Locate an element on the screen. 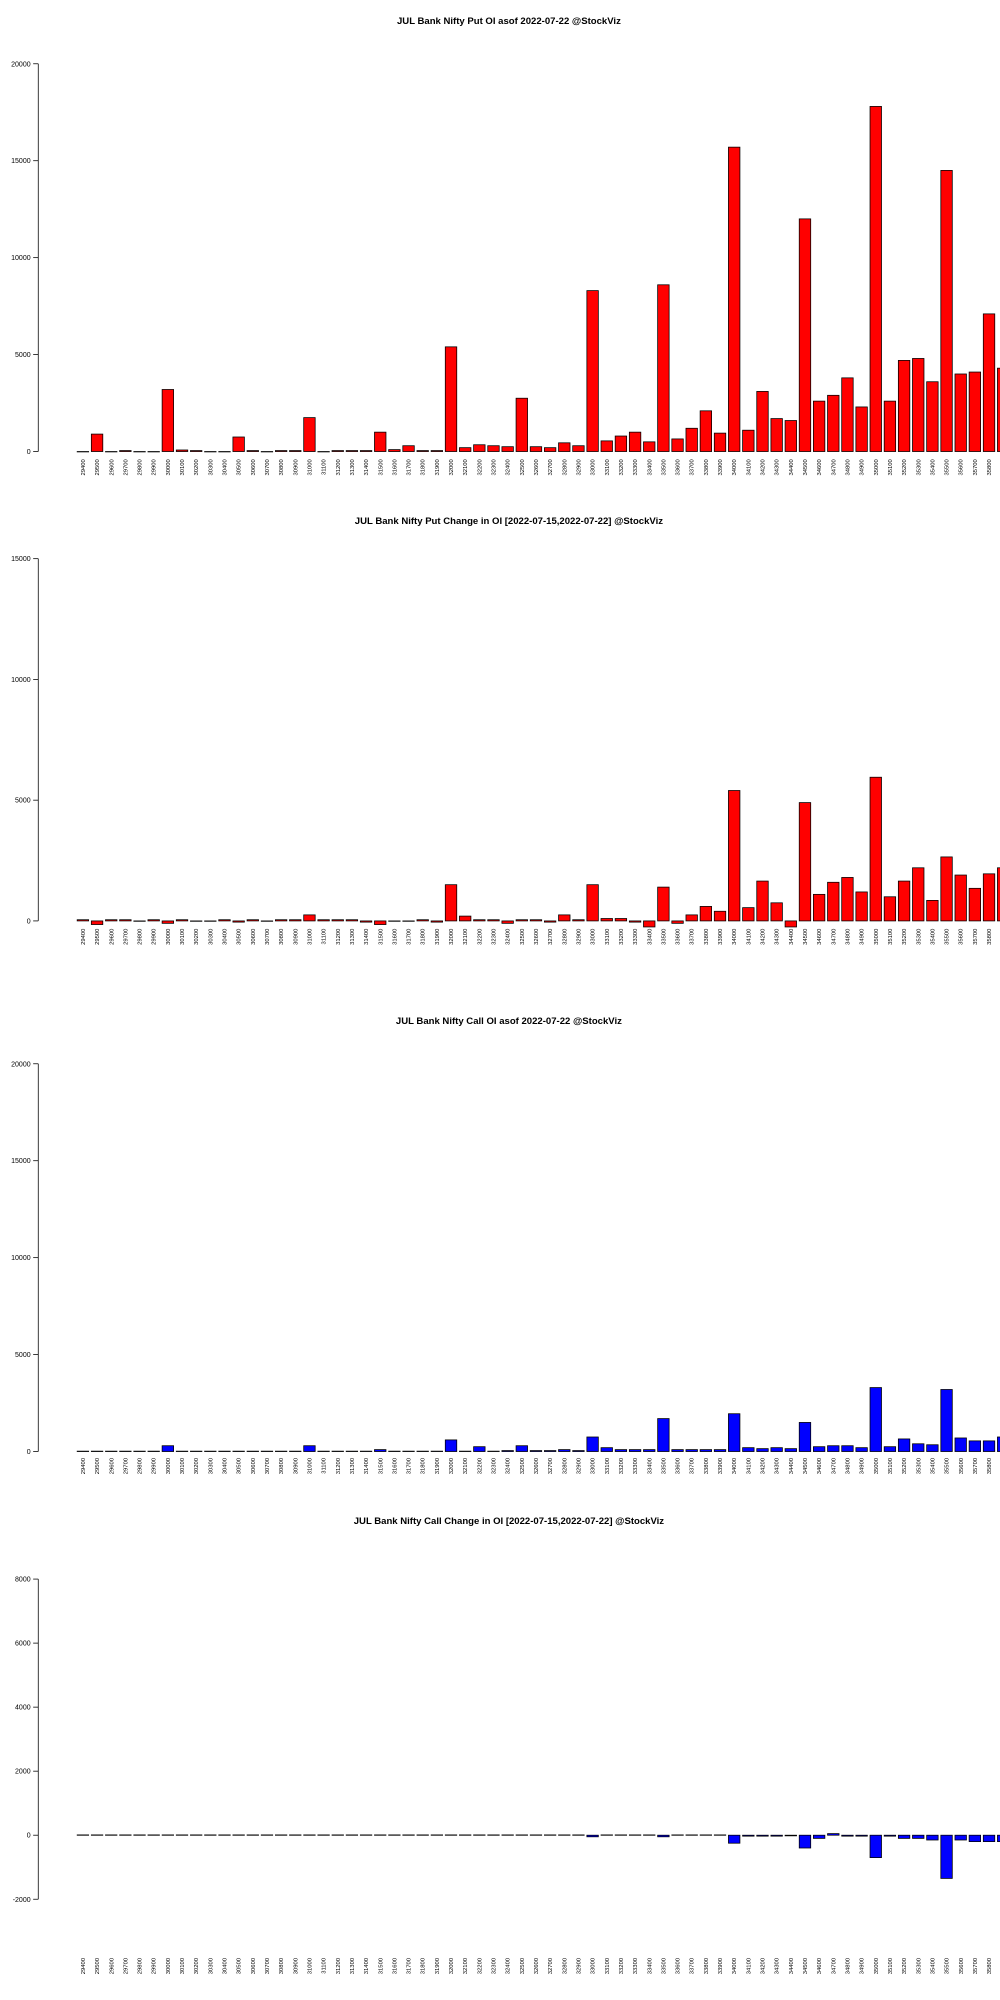 The width and height of the screenshot is (1000, 2000). x-tick-label: 29700 is located at coordinates (126, 1465).